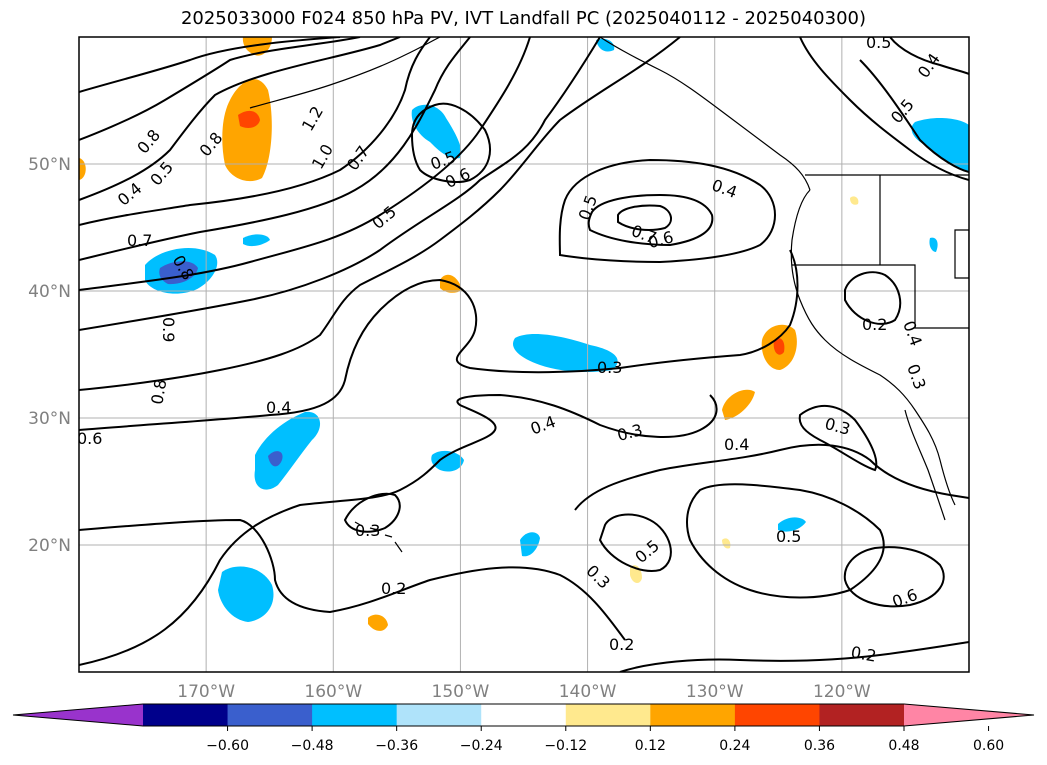  Describe the element at coordinates (969, 715) in the screenshot. I see `colorbar-extend-high` at that location.